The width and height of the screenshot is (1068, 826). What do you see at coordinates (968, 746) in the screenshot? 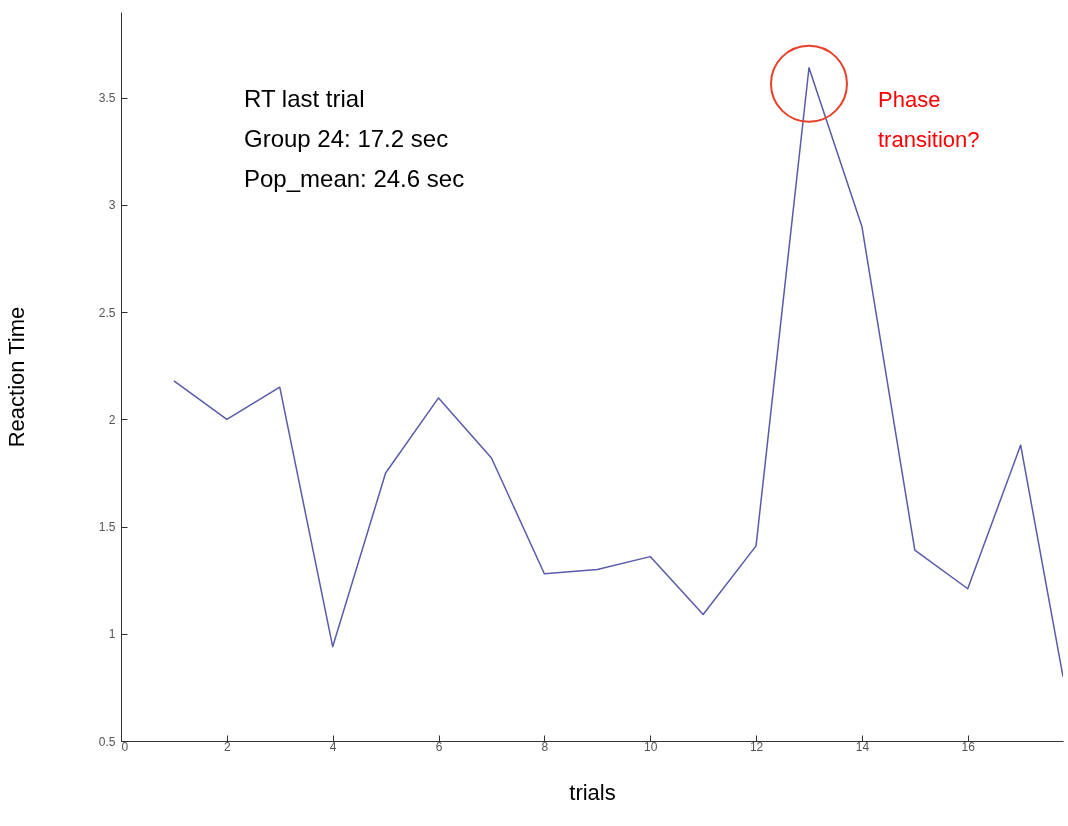
I see `x-tick-label: 16` at bounding box center [968, 746].